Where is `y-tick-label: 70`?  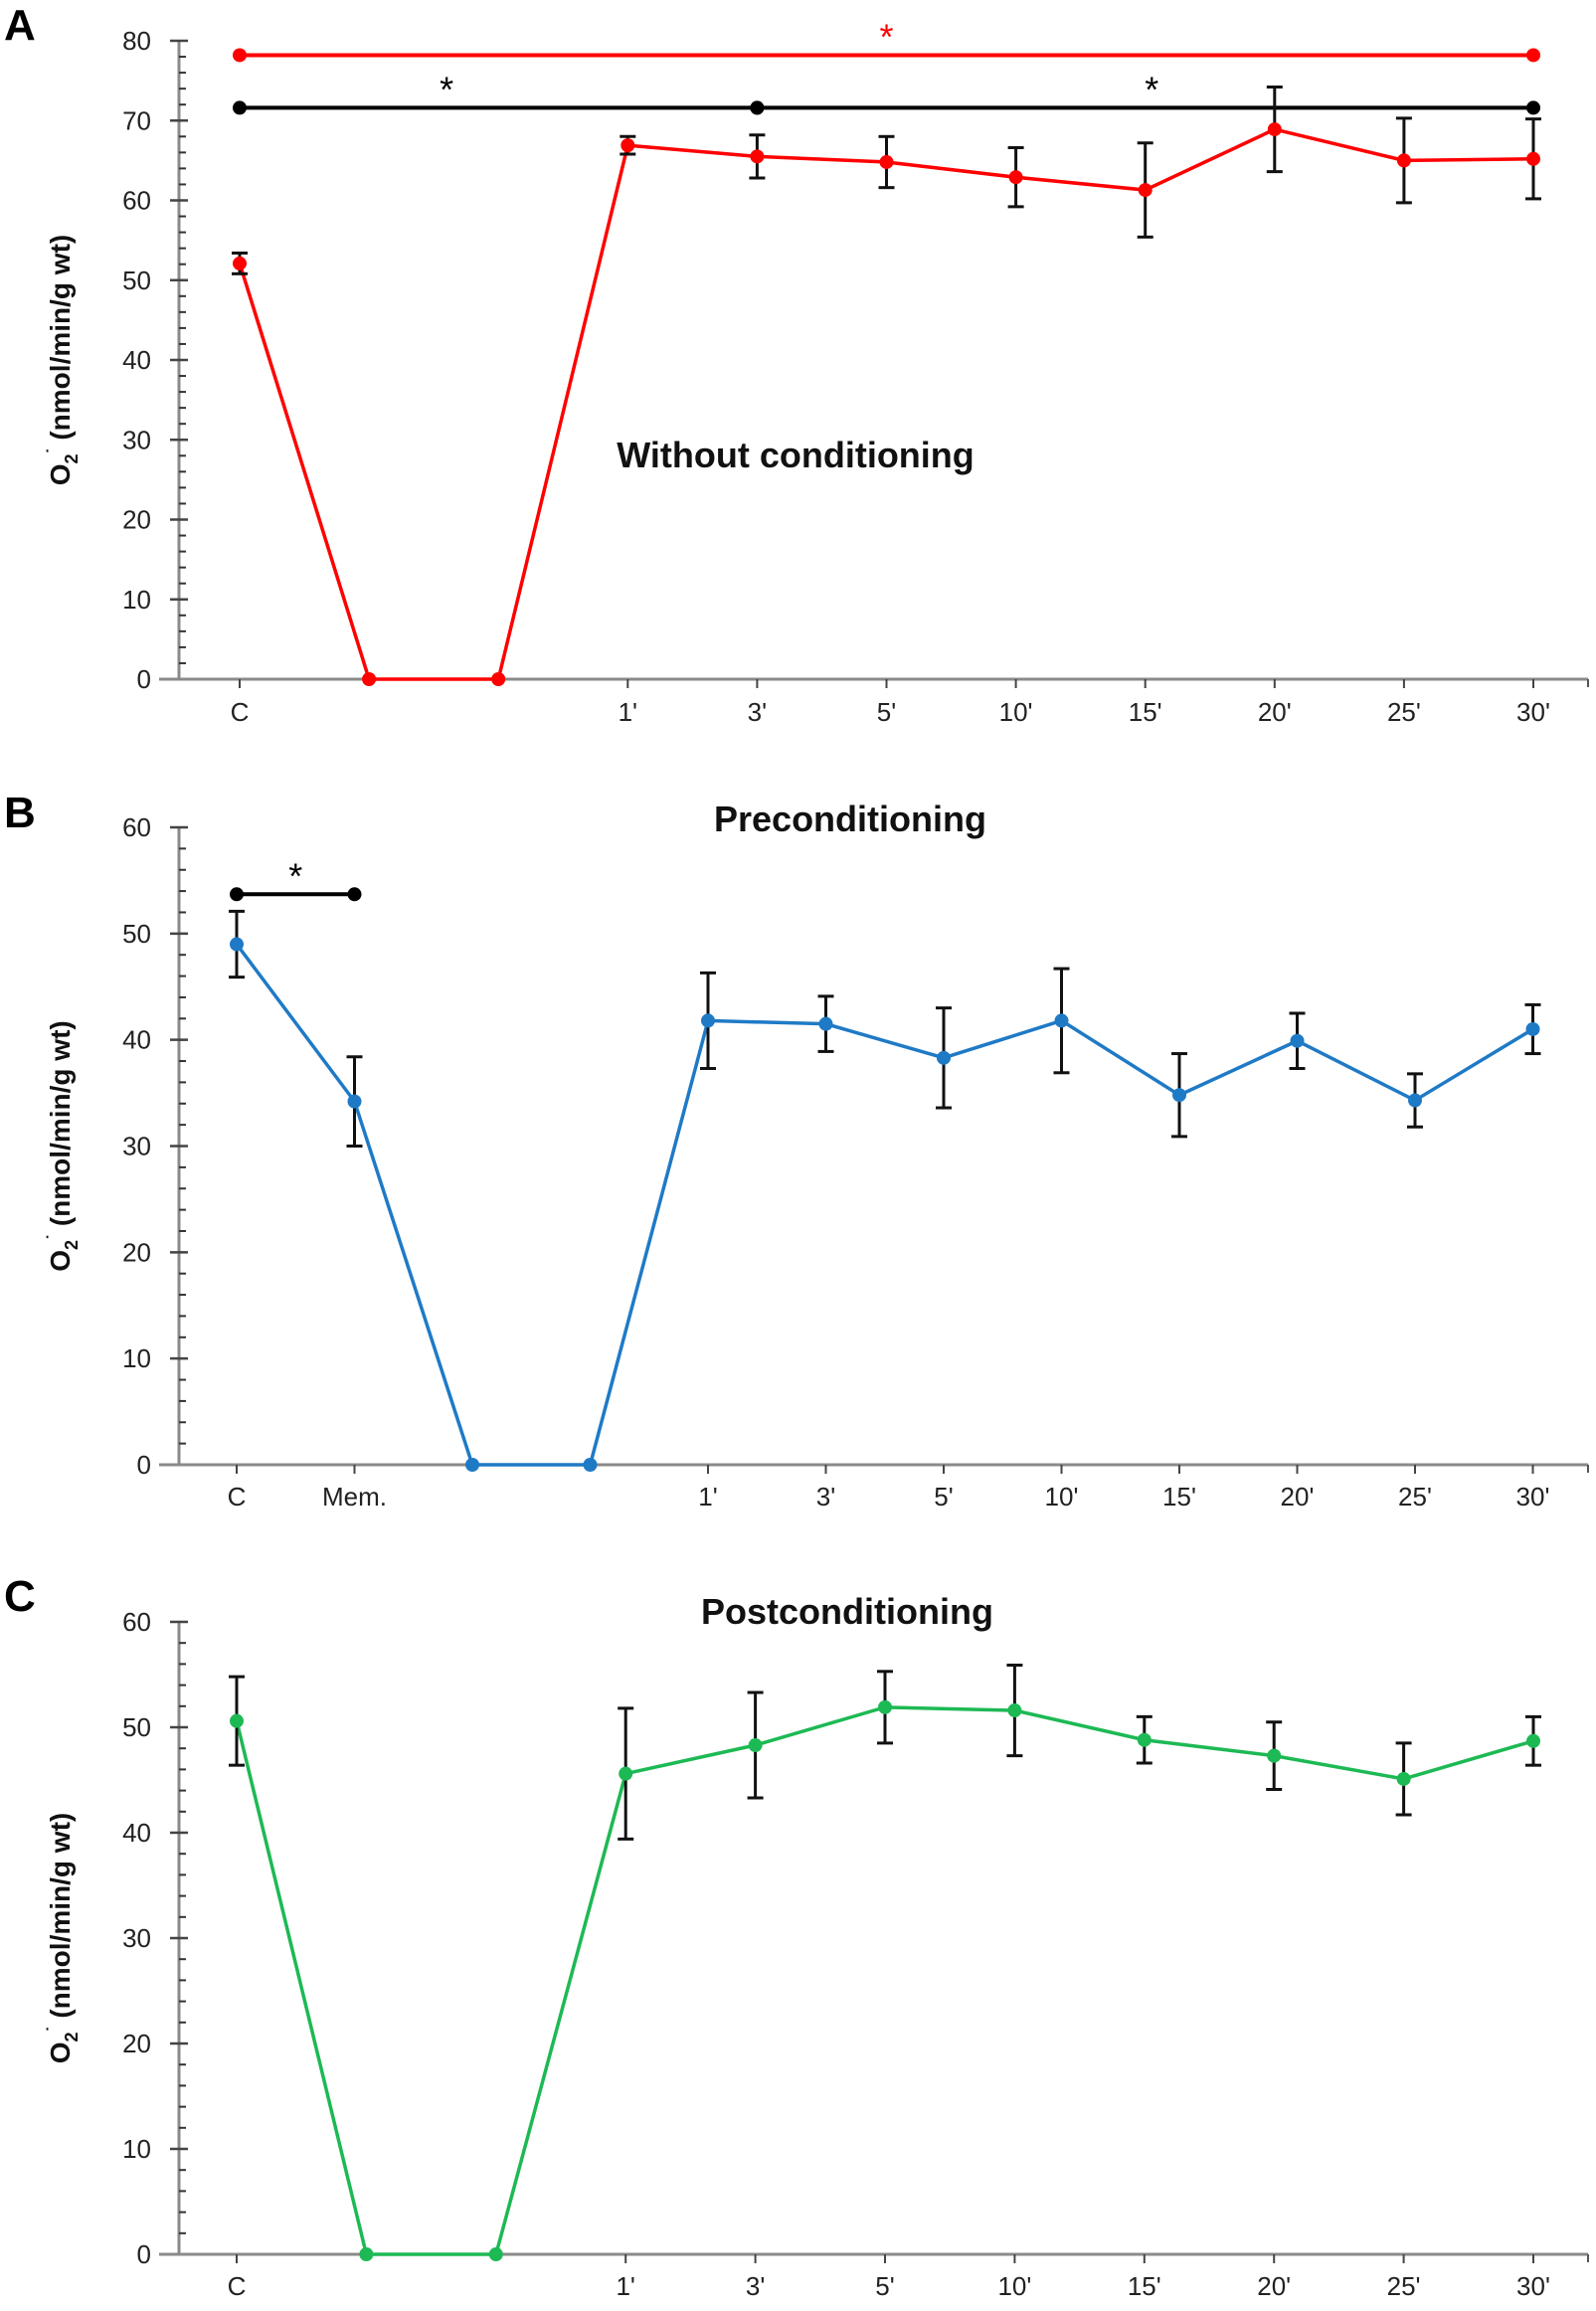
y-tick-label: 70 is located at coordinates (137, 120).